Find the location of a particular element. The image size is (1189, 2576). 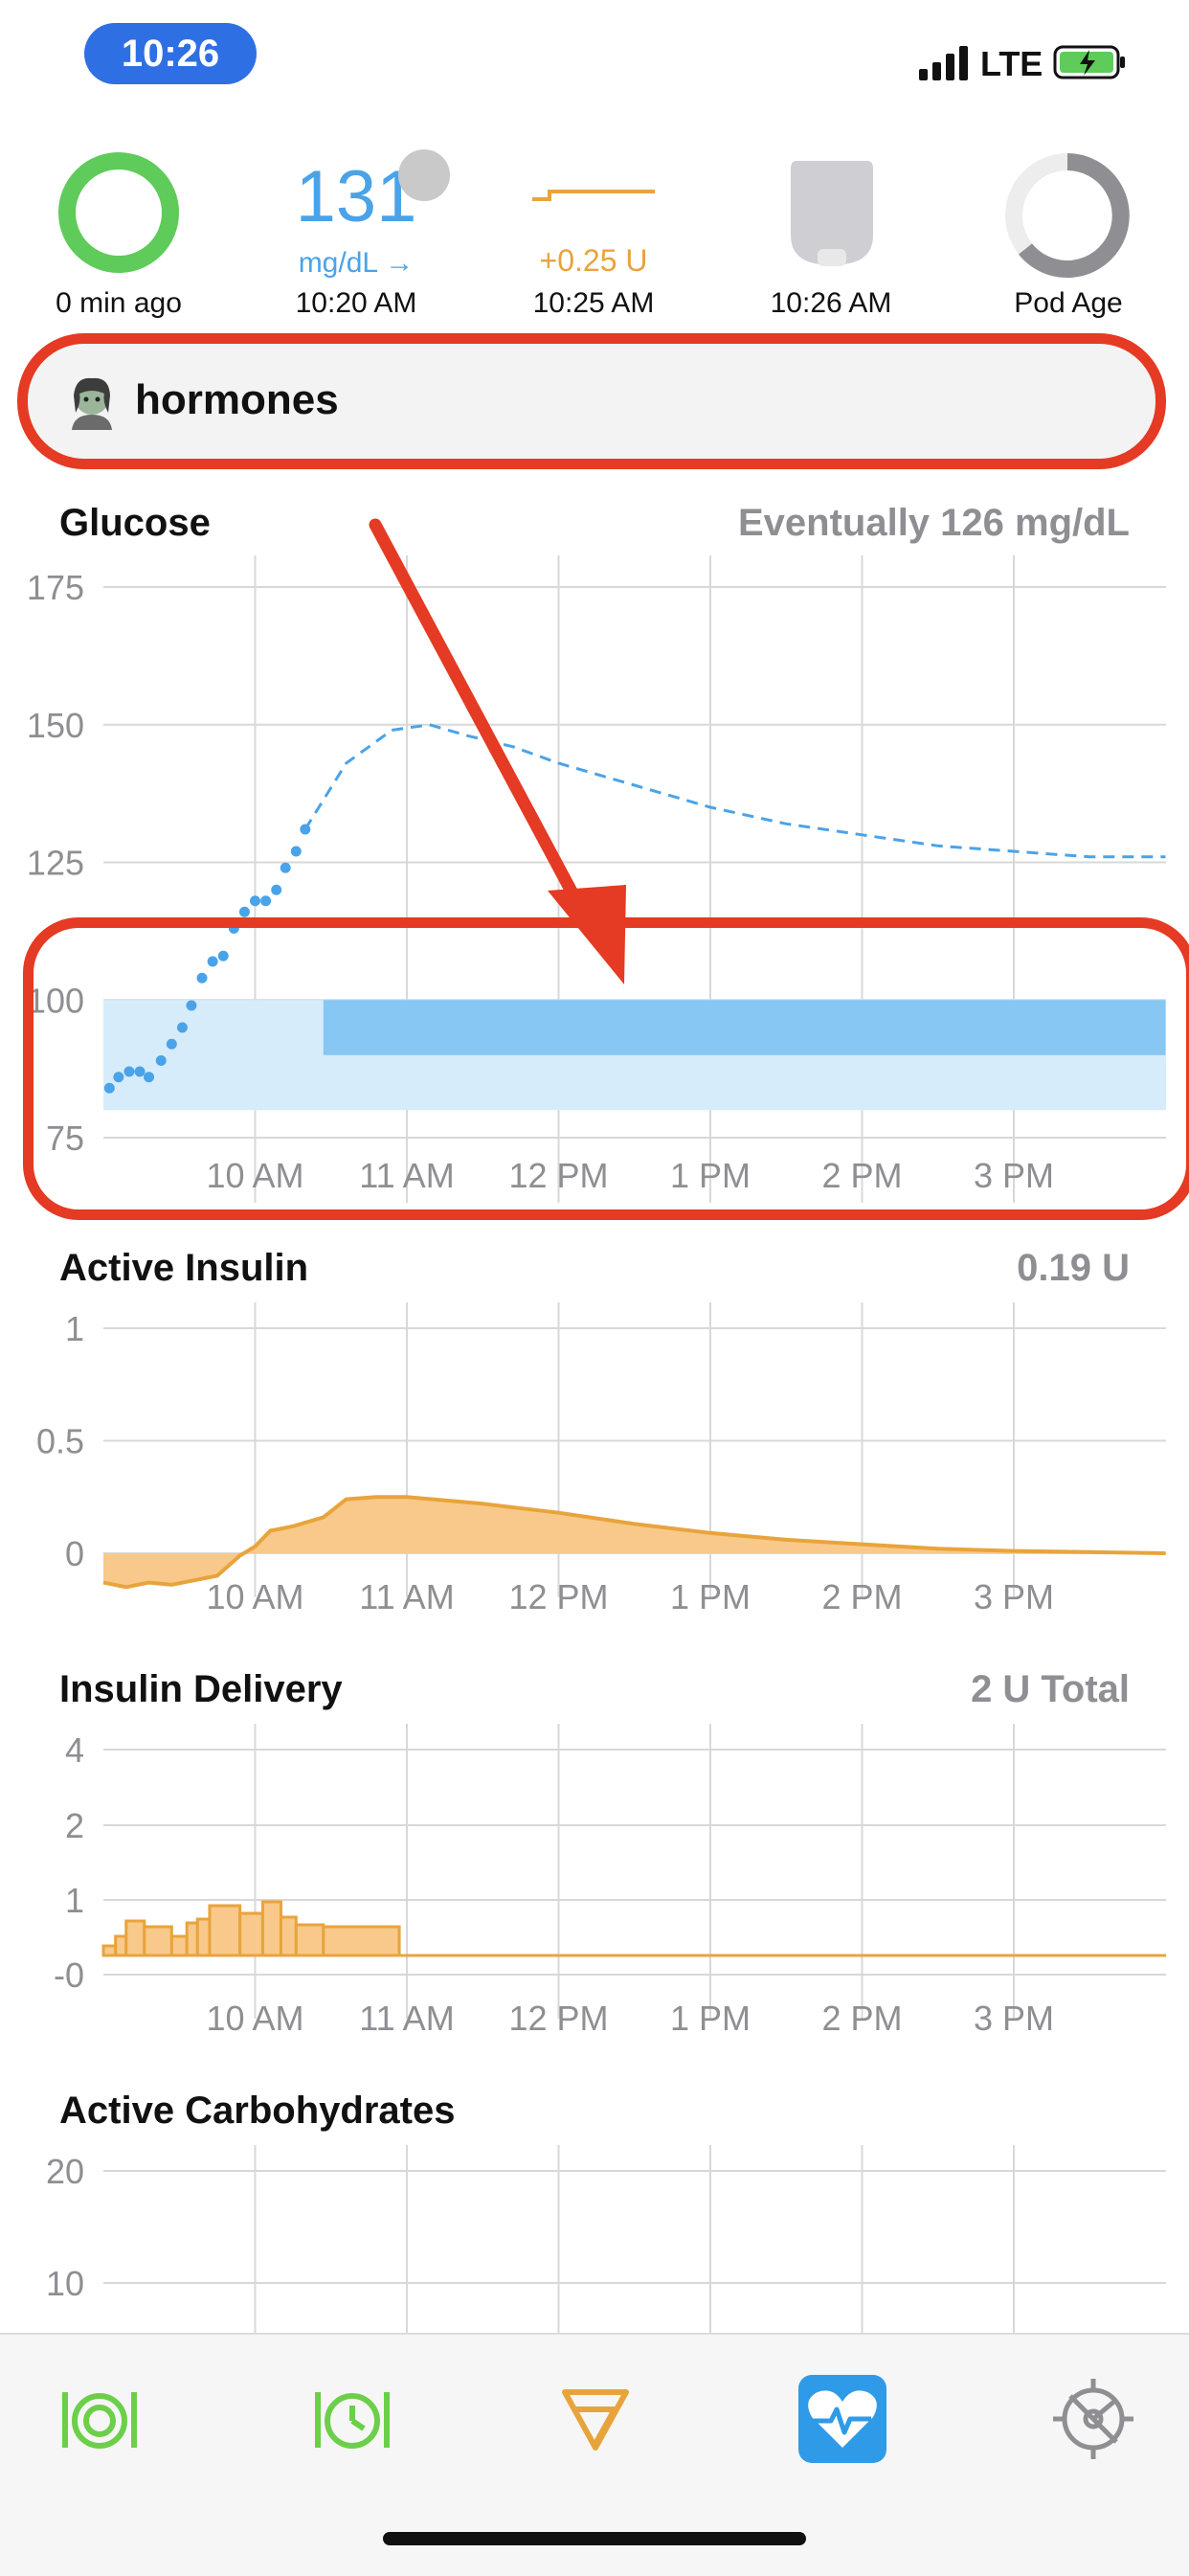

pod-age-label: Pod Age is located at coordinates (1068, 303).